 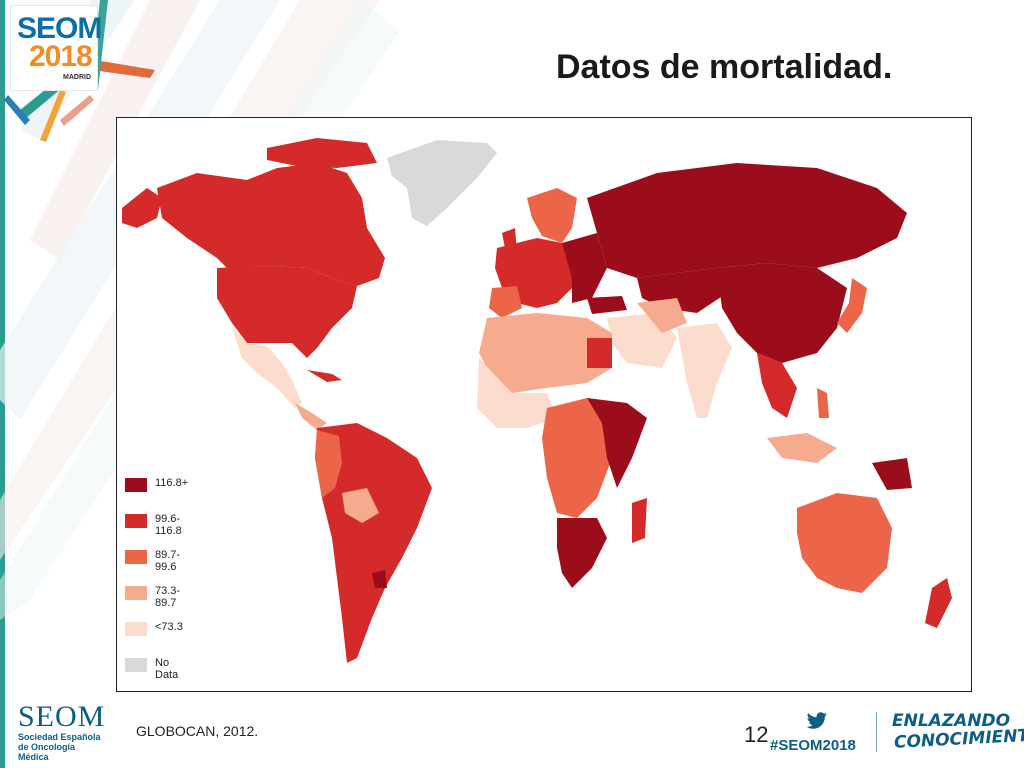 What do you see at coordinates (168, 561) in the screenshot?
I see `legend-label: 89.7-99.6` at bounding box center [168, 561].